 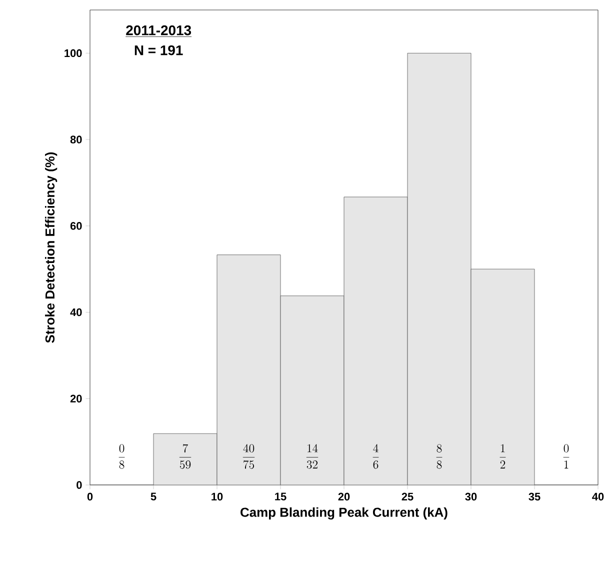 What do you see at coordinates (158, 50) in the screenshot?
I see `annotation: N = 191` at bounding box center [158, 50].